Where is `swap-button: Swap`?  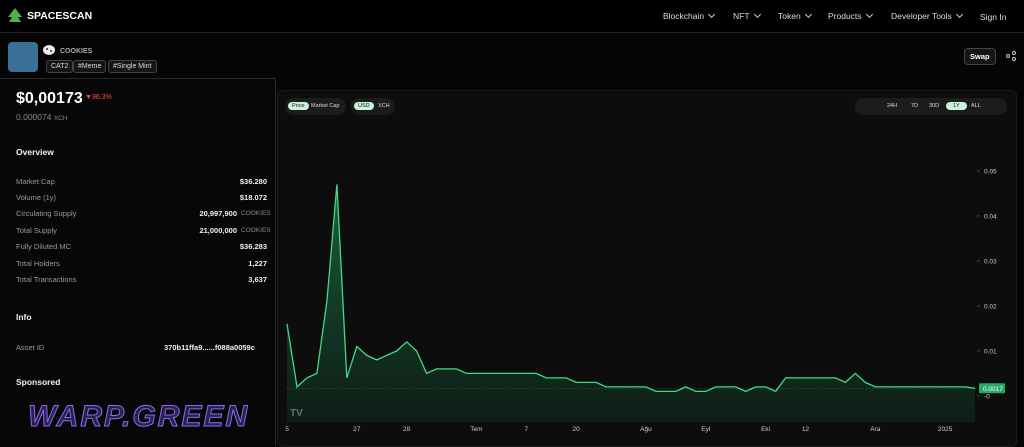 swap-button: Swap is located at coordinates (980, 56).